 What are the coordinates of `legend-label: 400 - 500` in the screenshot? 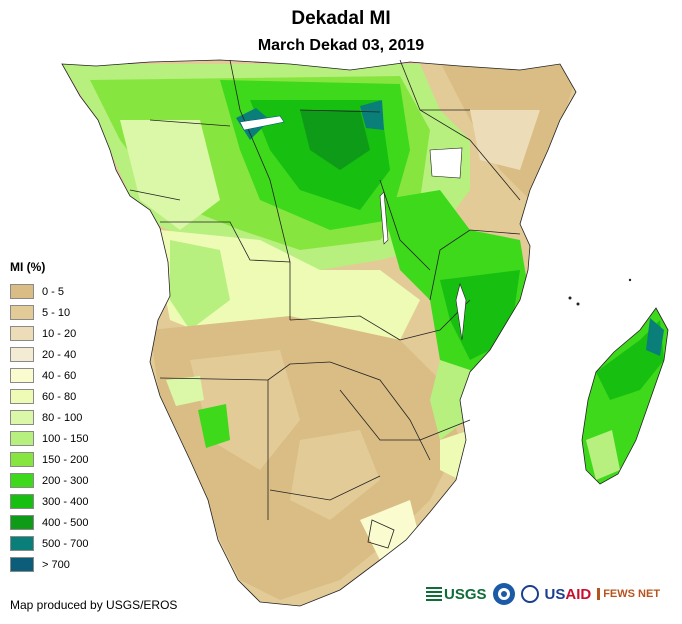 It's located at (65, 522).